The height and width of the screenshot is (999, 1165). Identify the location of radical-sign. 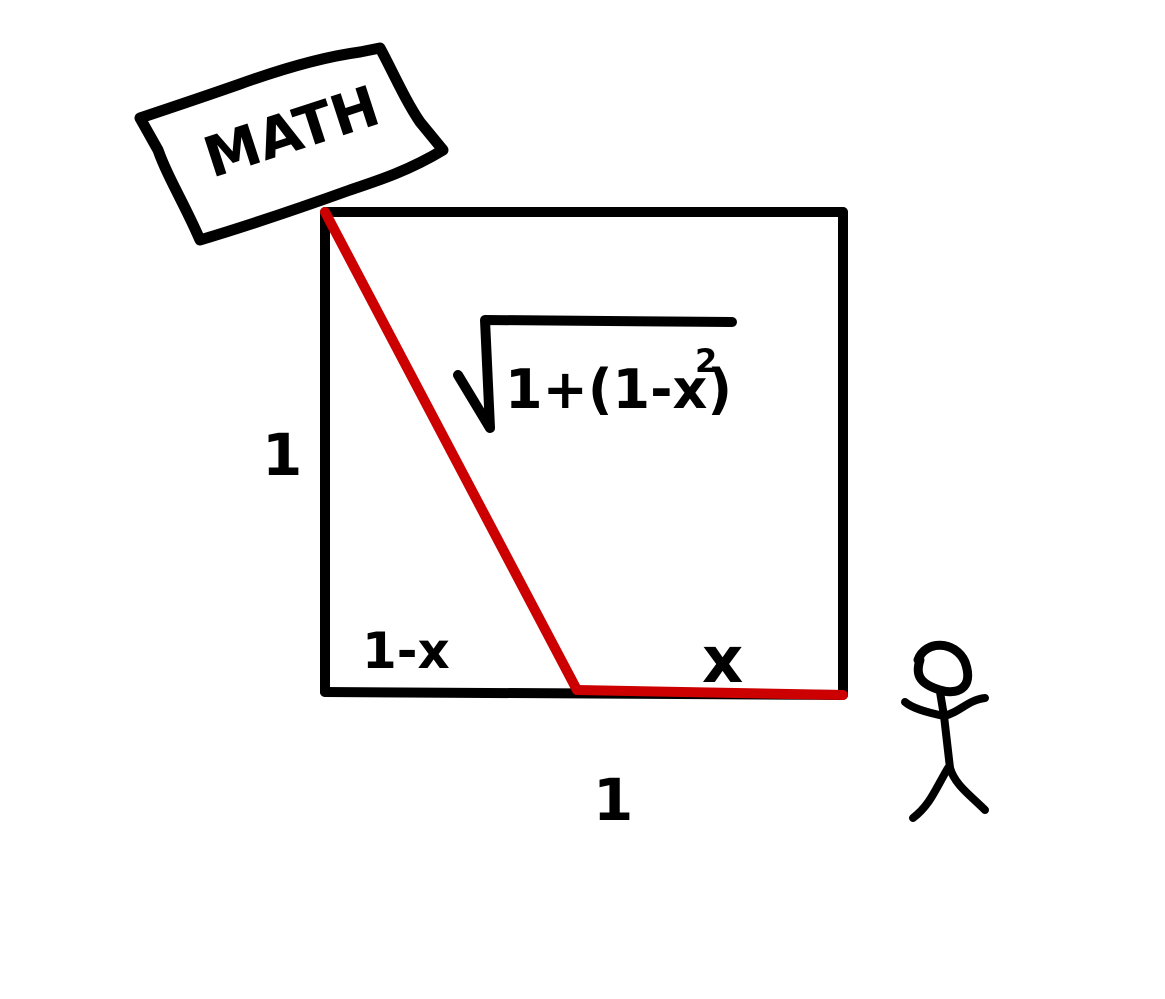
(595, 374).